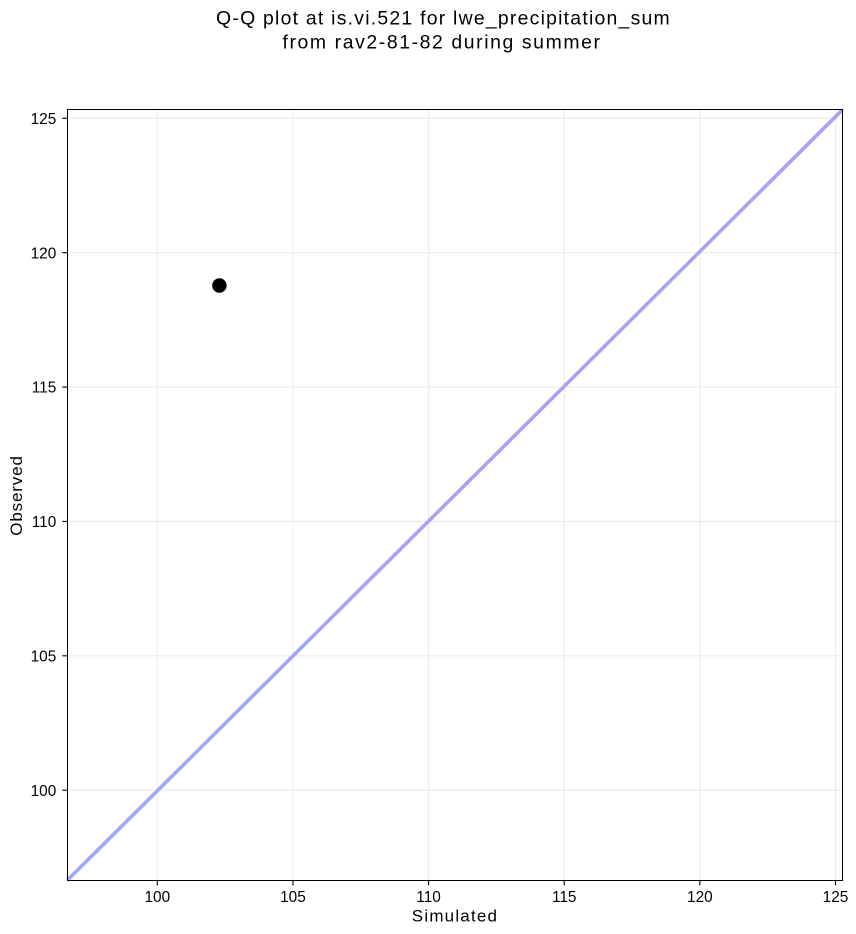 The width and height of the screenshot is (856, 934). Describe the element at coordinates (441, 43) in the screenshot. I see `svg-text: from rav2-81-82 during summer` at that location.